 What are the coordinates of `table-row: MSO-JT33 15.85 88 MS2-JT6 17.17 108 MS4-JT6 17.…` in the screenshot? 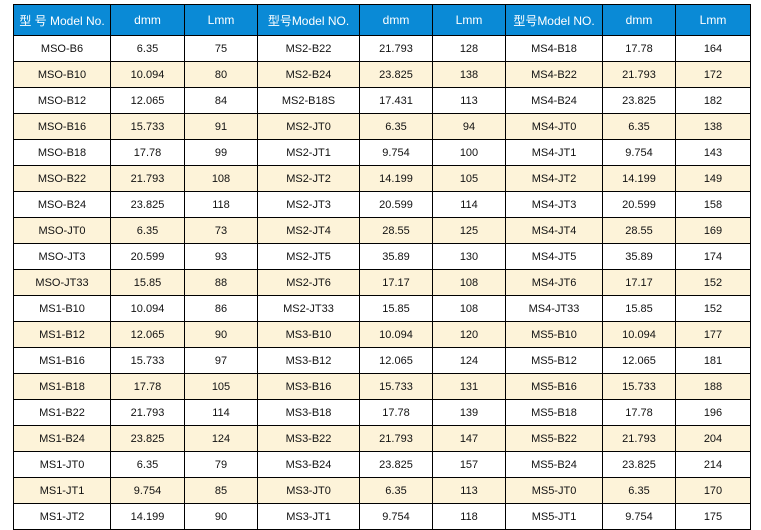 It's located at (382, 282).